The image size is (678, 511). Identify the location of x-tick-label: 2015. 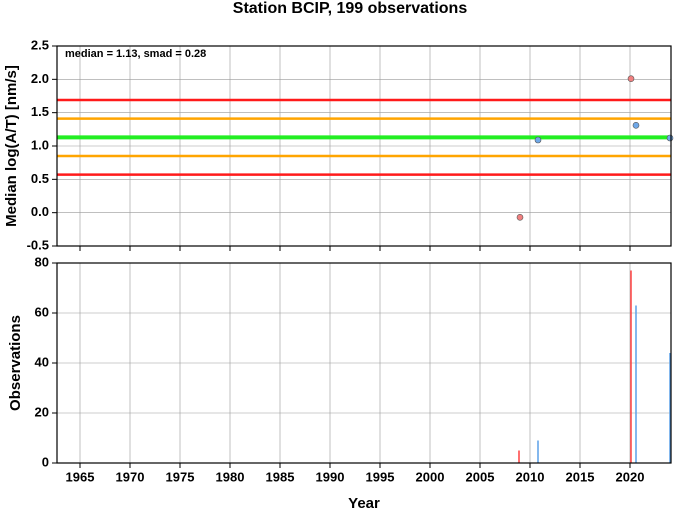
(580, 476).